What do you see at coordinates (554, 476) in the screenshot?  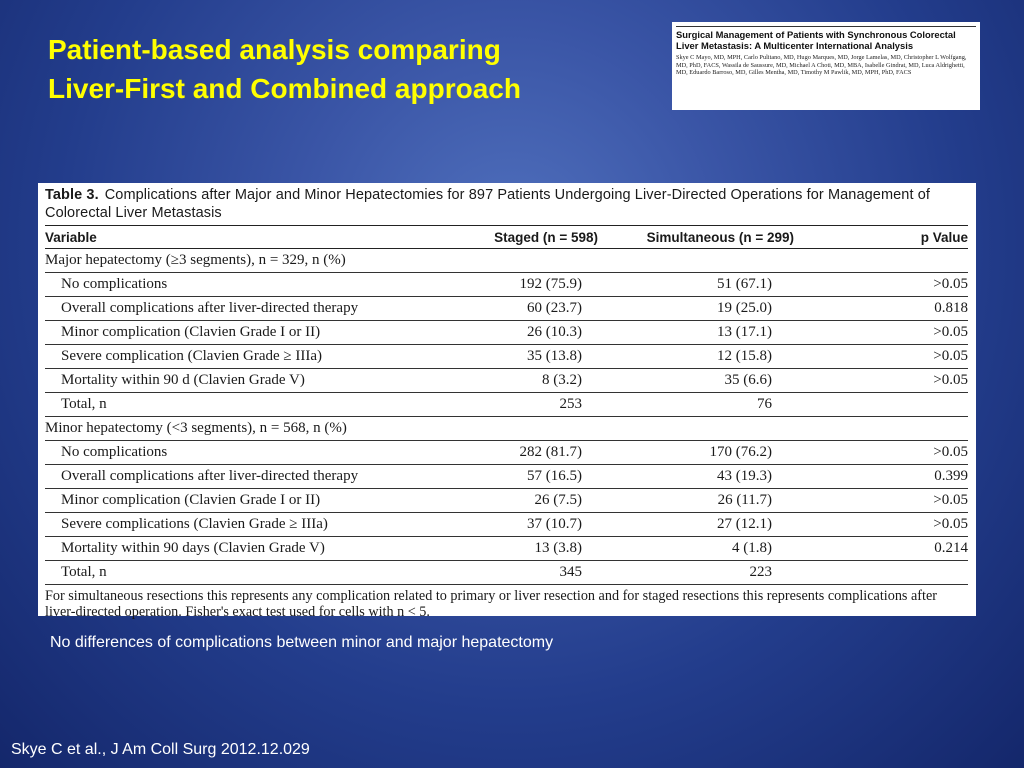 I see `cell-staged: 57 (16.5)` at bounding box center [554, 476].